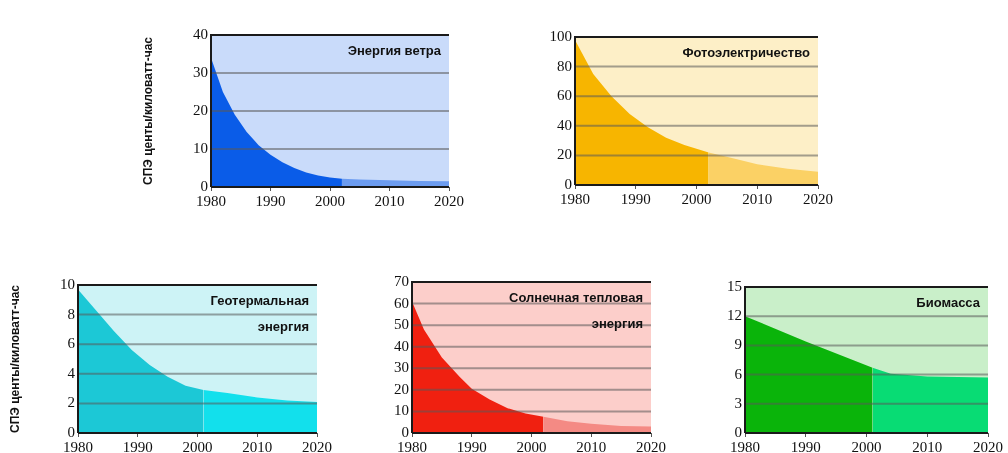 This screenshot has height=453, width=1008. What do you see at coordinates (560, 35) in the screenshot?
I see `y-tick-label: 100` at bounding box center [560, 35].